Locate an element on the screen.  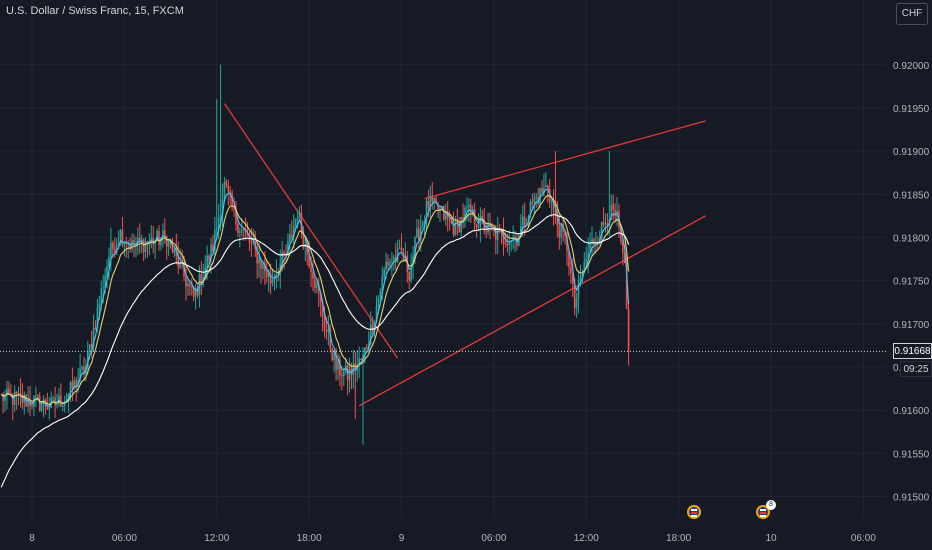
bar-countdown: 09:25 is located at coordinates (916, 369).